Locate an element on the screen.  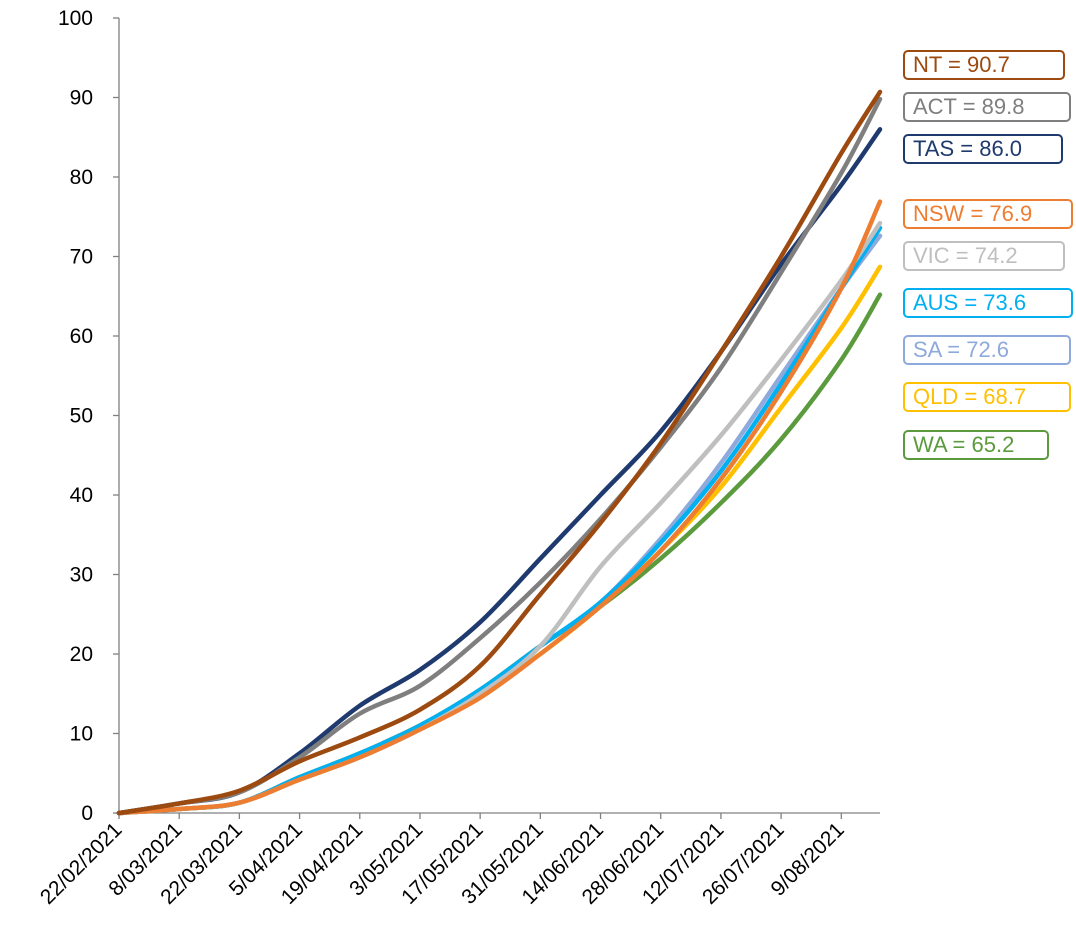
legend-label-tas: TAS = 86.0 is located at coordinates (983, 149).